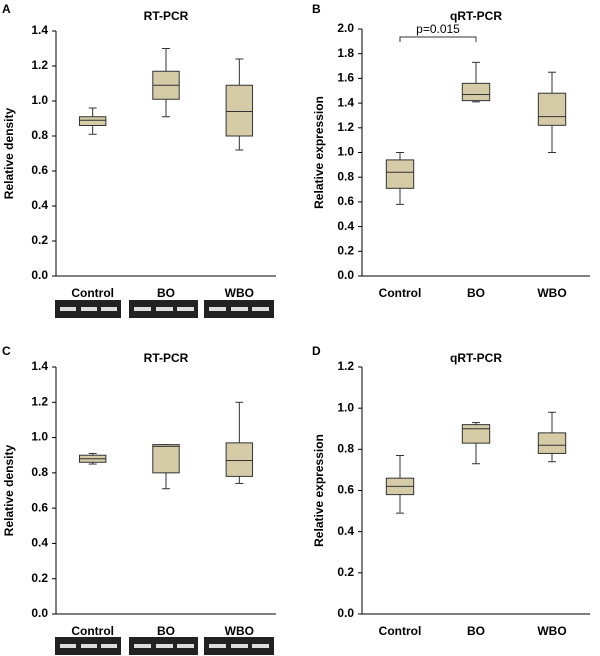 Image resolution: width=600 pixels, height=656 pixels. What do you see at coordinates (438, 29) in the screenshot?
I see `annotation: p=0.015` at bounding box center [438, 29].